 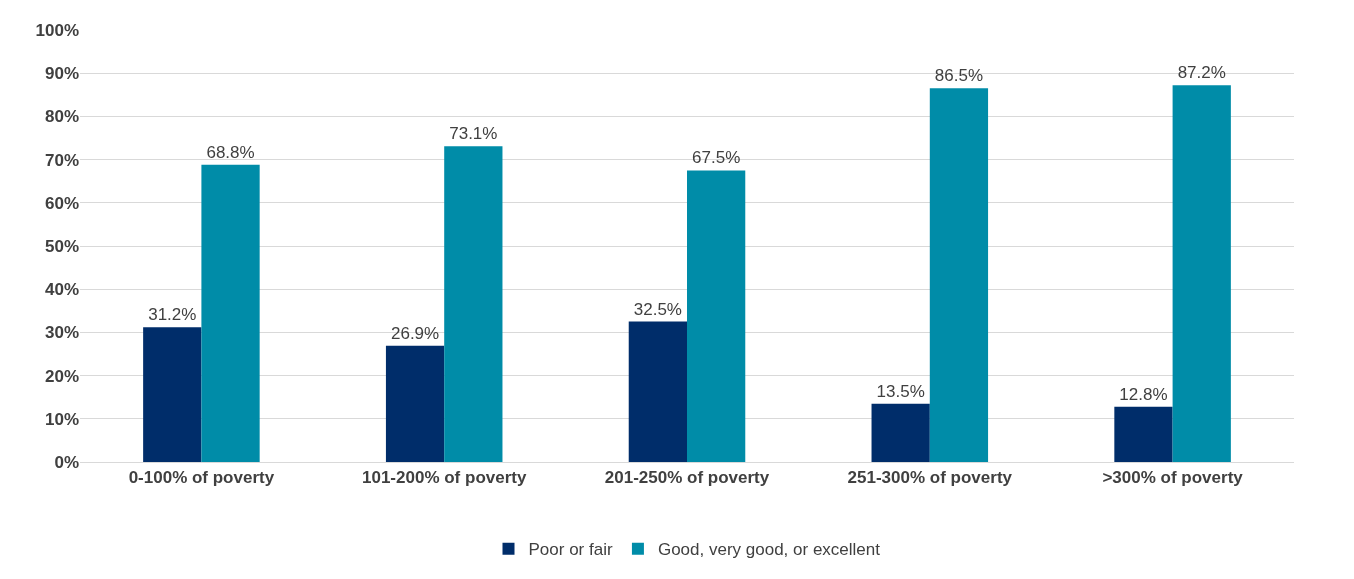 What do you see at coordinates (66, 462) in the screenshot?
I see `y-tick-label: 0%` at bounding box center [66, 462].